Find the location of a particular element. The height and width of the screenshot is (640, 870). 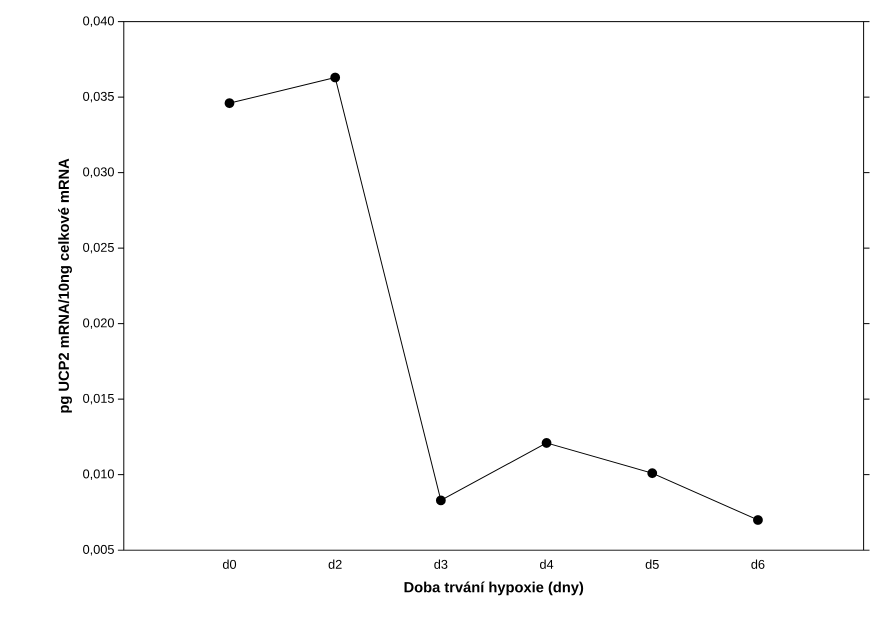

x-tick-label: d6 is located at coordinates (757, 565).